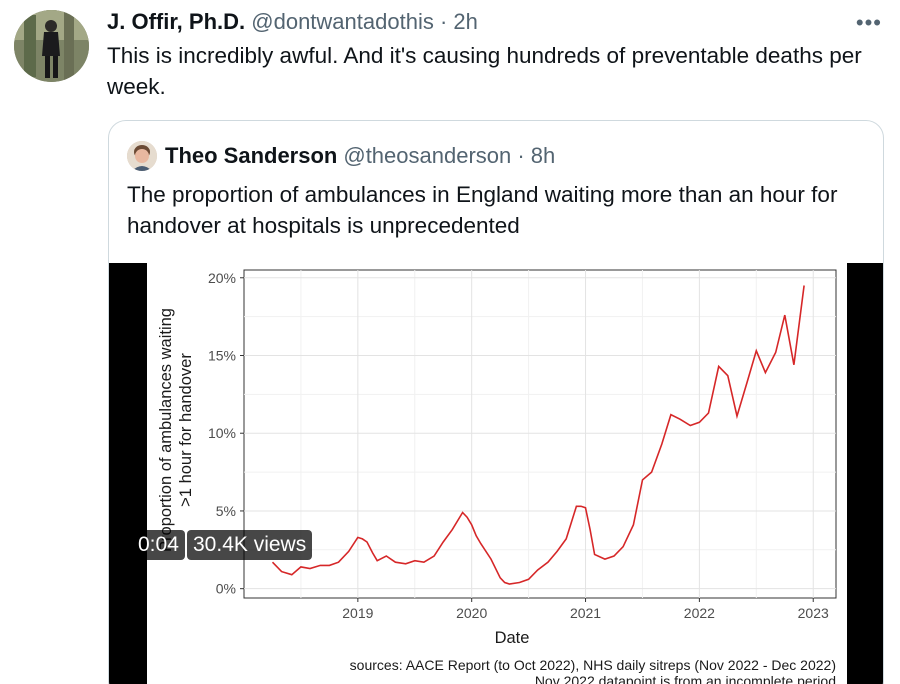 This screenshot has width=900, height=684. I want to click on y-tick-label: 0%, so click(226, 589).